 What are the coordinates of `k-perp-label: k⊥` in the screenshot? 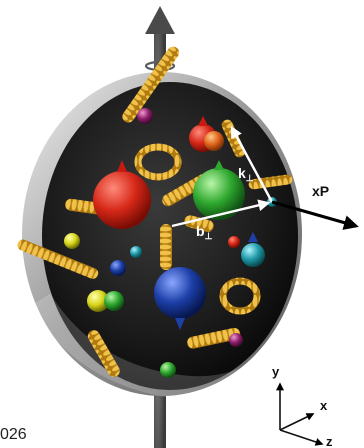 It's located at (246, 174).